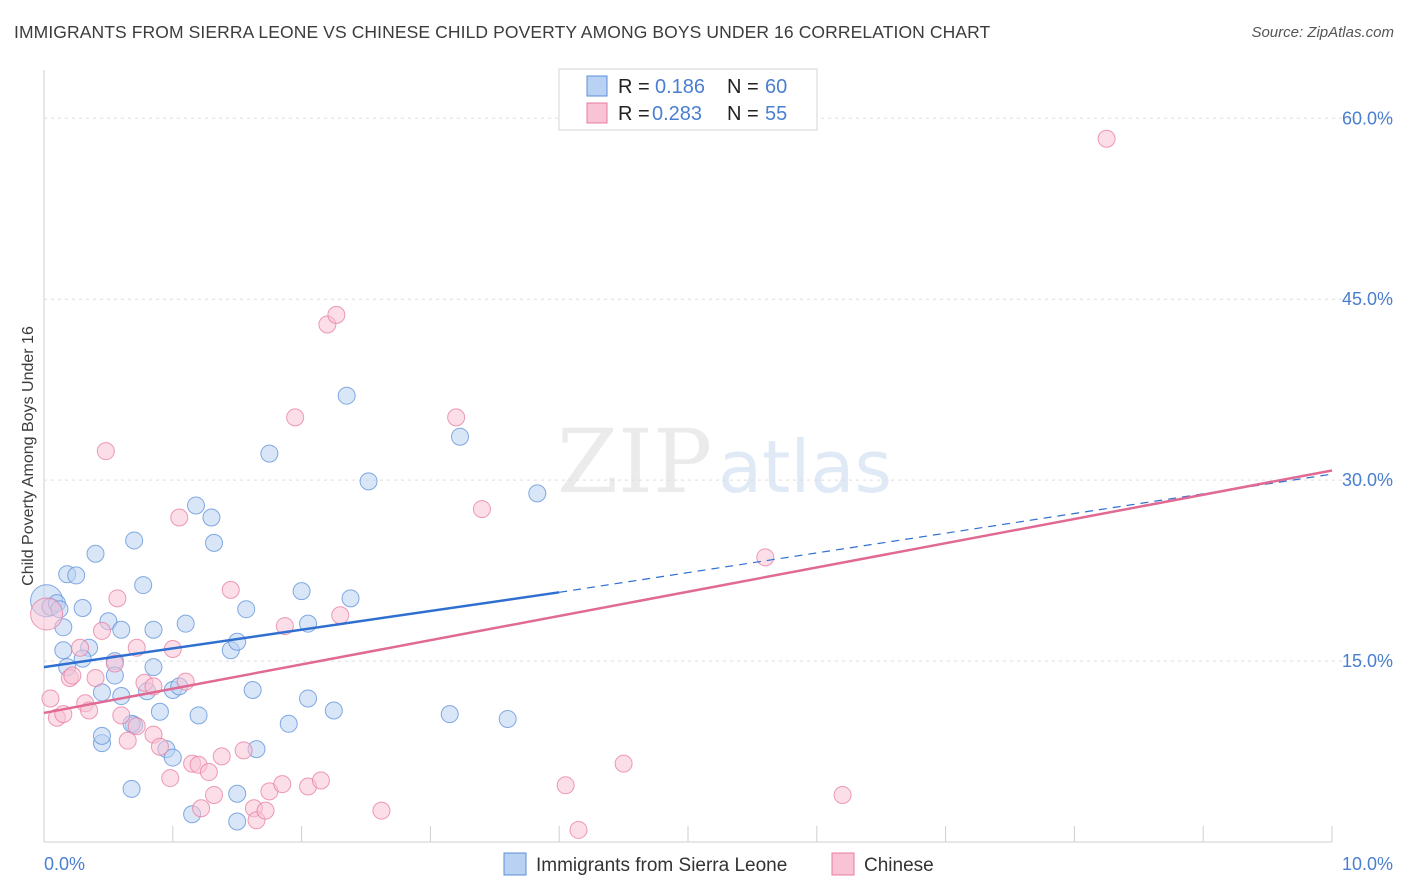 The height and width of the screenshot is (892, 1406). Describe the element at coordinates (743, 114) in the screenshot. I see `legend-n-label-2: N =` at that location.